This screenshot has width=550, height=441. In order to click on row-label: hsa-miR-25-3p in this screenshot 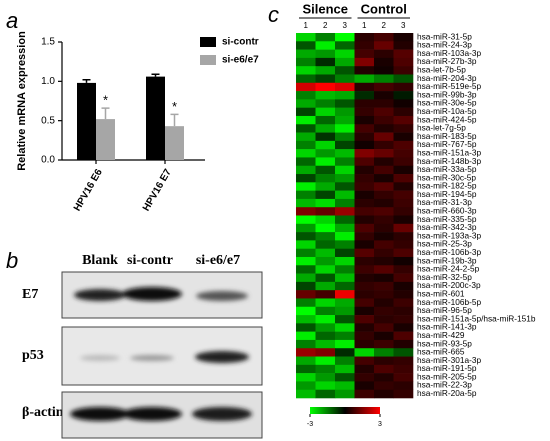, I will do `click(444, 244)`.